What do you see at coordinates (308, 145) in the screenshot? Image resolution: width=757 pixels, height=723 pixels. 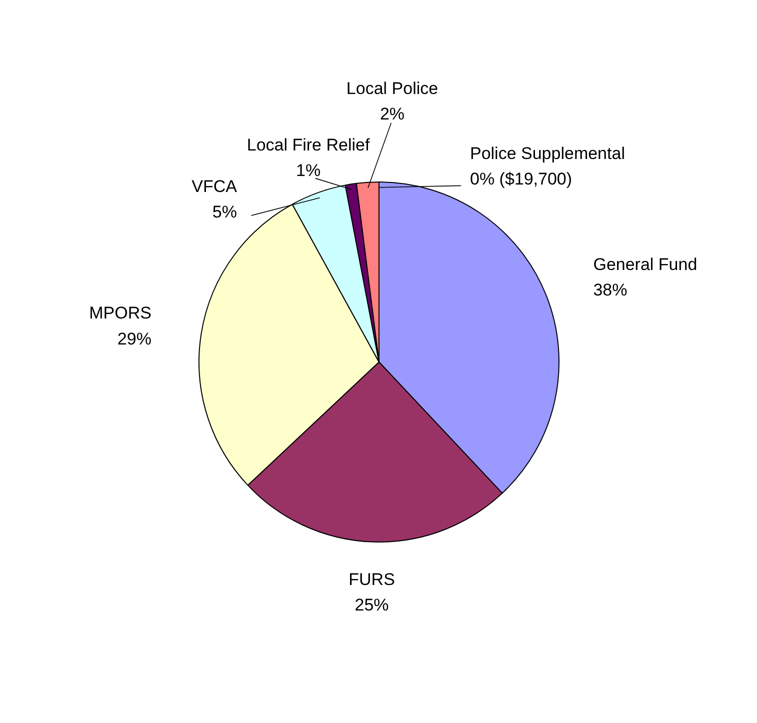 I see `slice-label: Local Fire Relief` at bounding box center [308, 145].